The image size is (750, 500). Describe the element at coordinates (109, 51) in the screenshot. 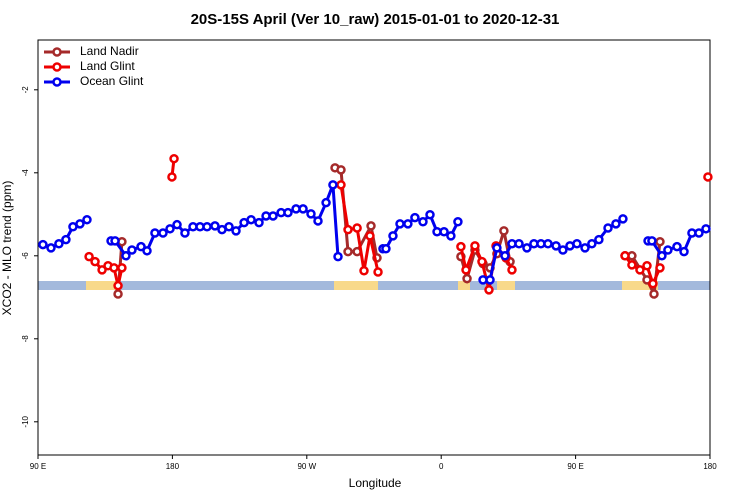

I see `legend-label: Land Nadir` at that location.